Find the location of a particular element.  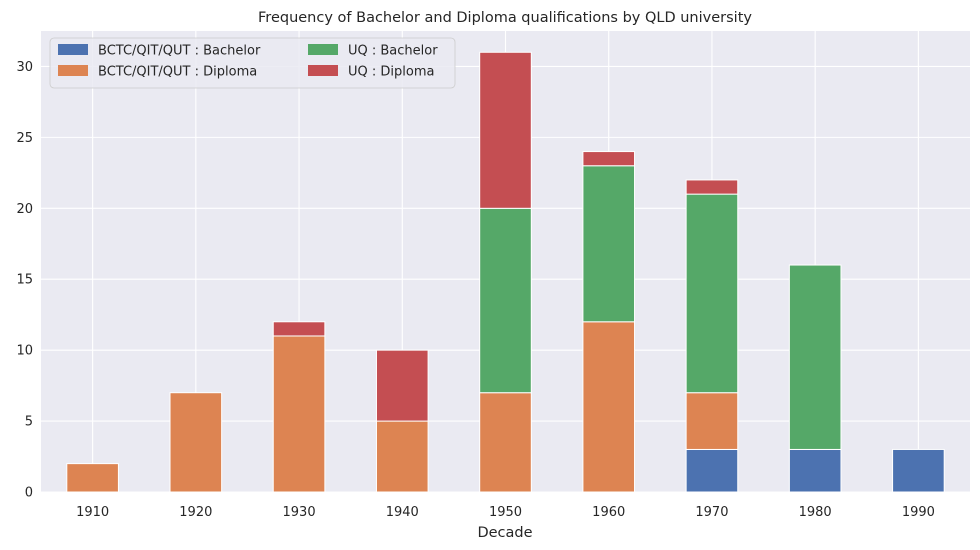

legend-label: UQ : Diploma is located at coordinates (391, 72).